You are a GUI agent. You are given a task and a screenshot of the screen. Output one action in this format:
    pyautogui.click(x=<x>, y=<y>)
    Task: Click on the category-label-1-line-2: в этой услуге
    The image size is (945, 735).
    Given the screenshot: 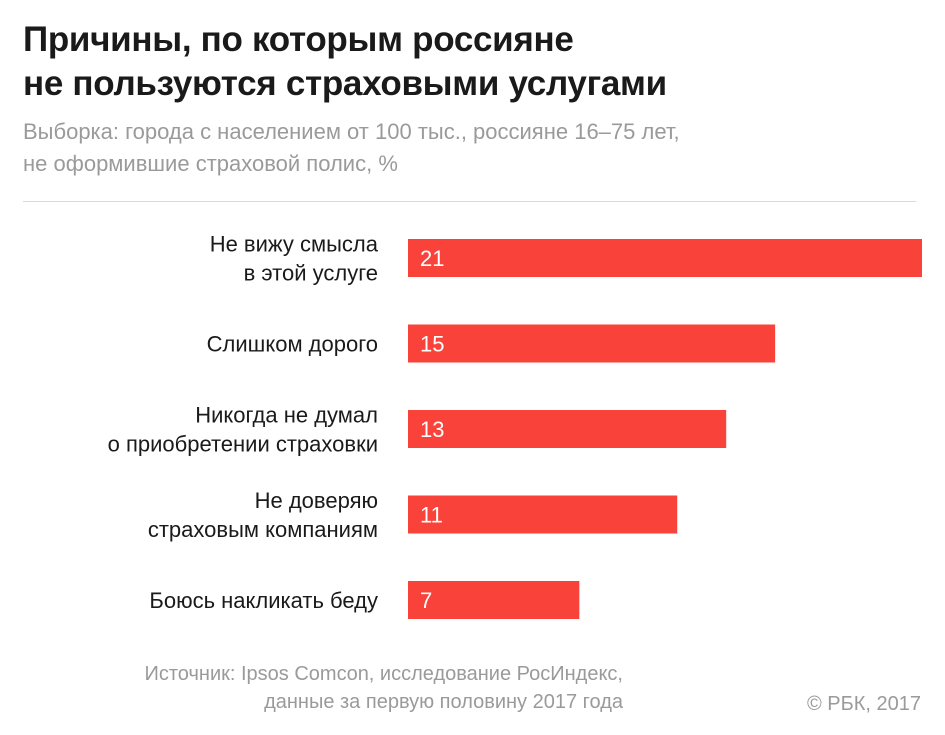 What is the action you would take?
    pyautogui.click(x=311, y=273)
    